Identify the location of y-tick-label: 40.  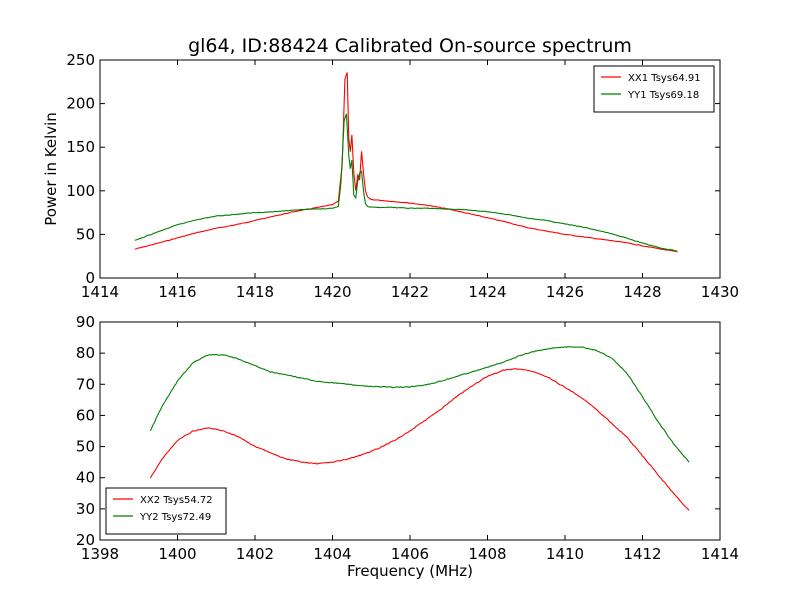
(85, 478).